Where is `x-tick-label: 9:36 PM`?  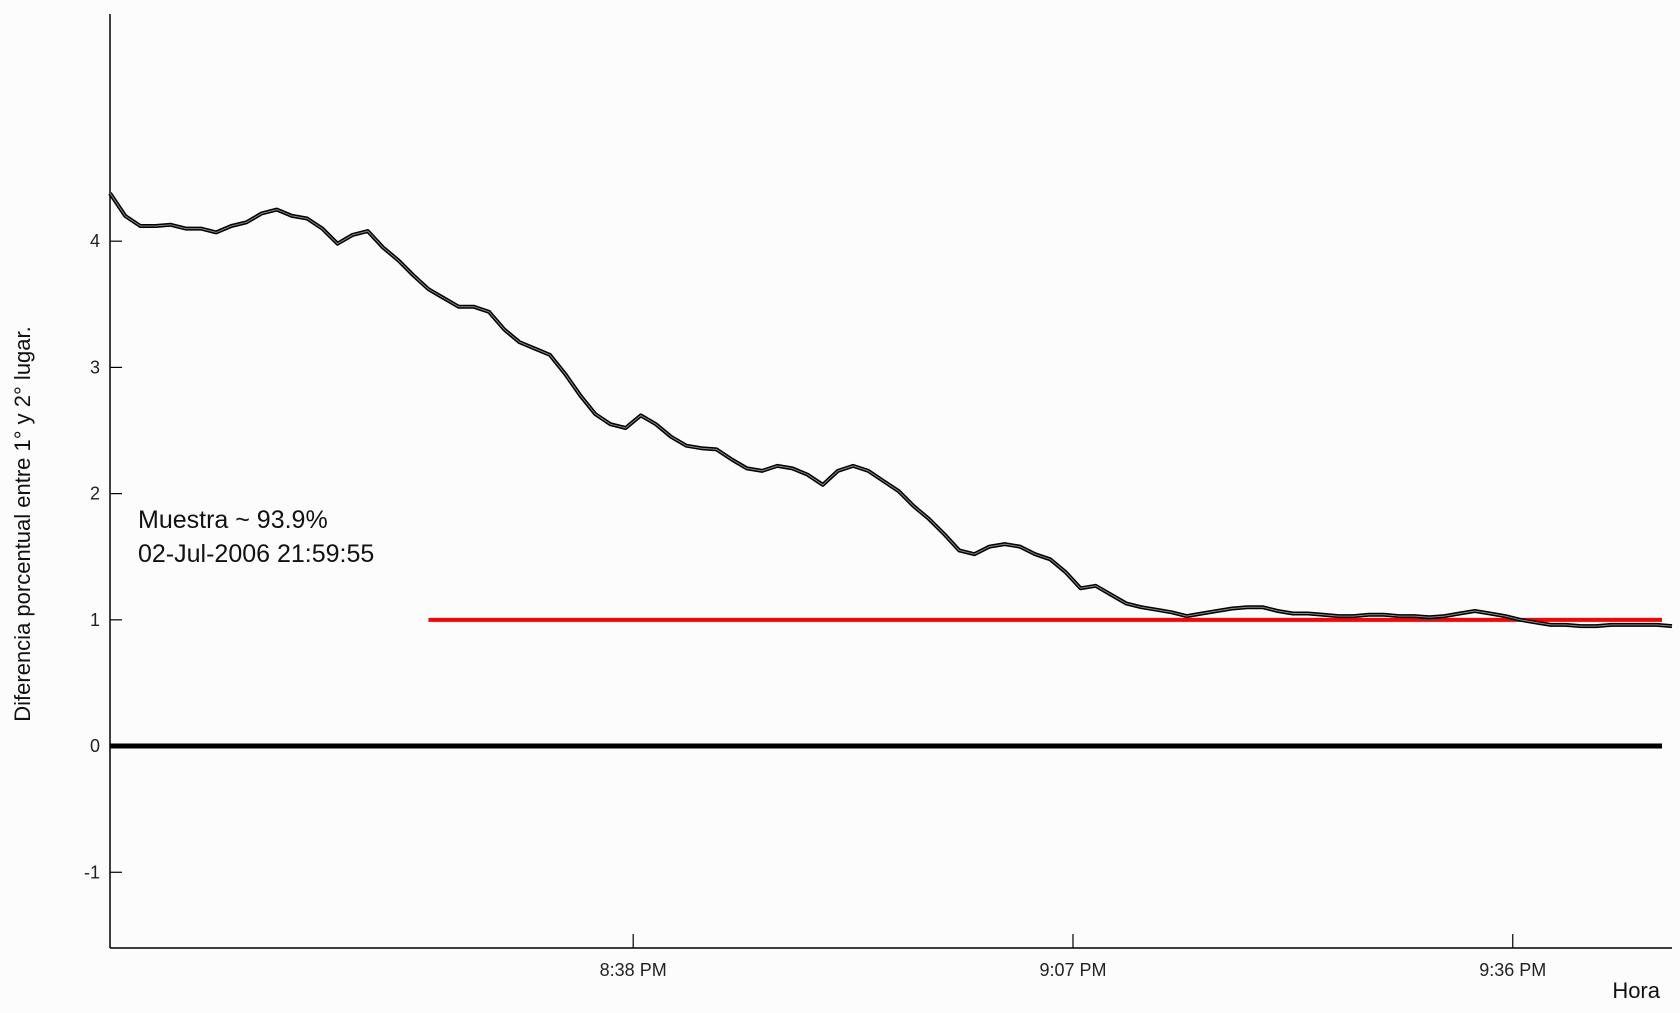
x-tick-label: 9:36 PM is located at coordinates (1512, 970).